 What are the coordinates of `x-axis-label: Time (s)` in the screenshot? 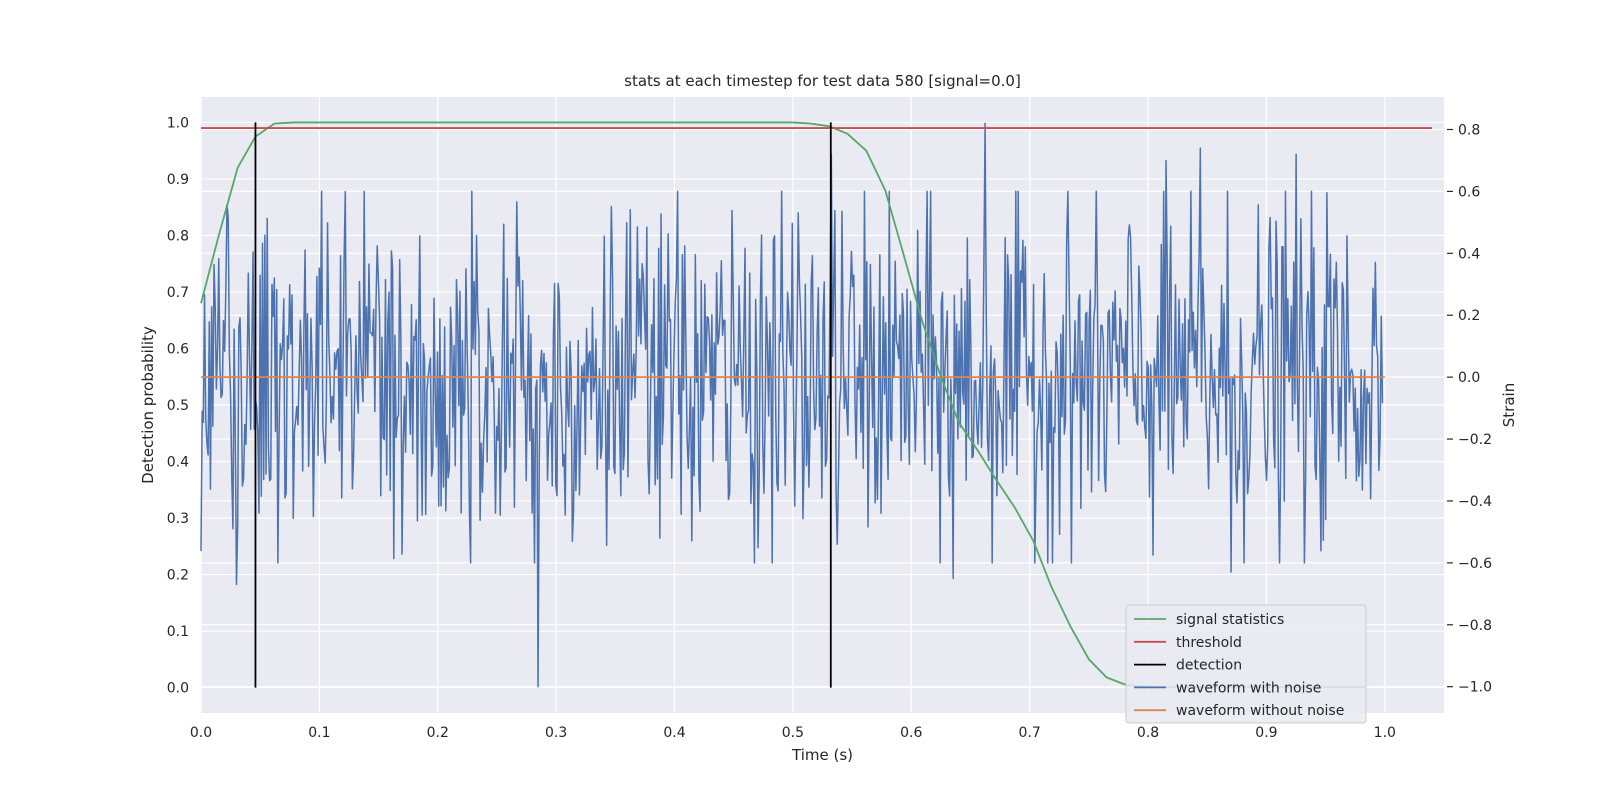 It's located at (822, 755).